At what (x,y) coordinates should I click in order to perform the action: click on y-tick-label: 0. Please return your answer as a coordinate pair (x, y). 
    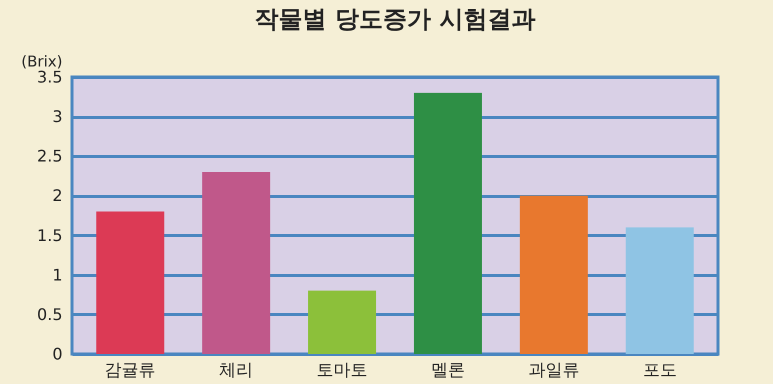
    Looking at the image, I should click on (57, 354).